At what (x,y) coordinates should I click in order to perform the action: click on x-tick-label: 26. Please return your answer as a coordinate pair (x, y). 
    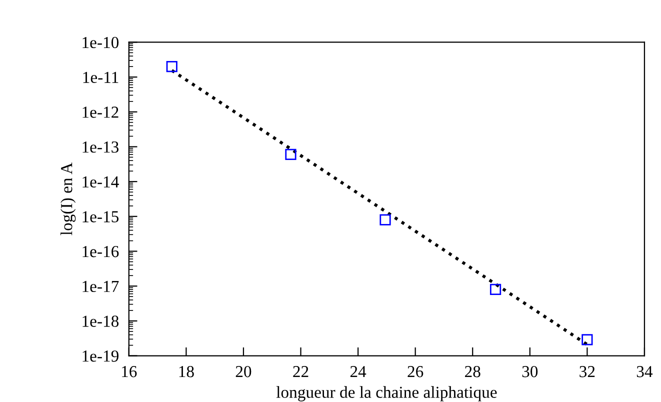
    Looking at the image, I should click on (416, 372).